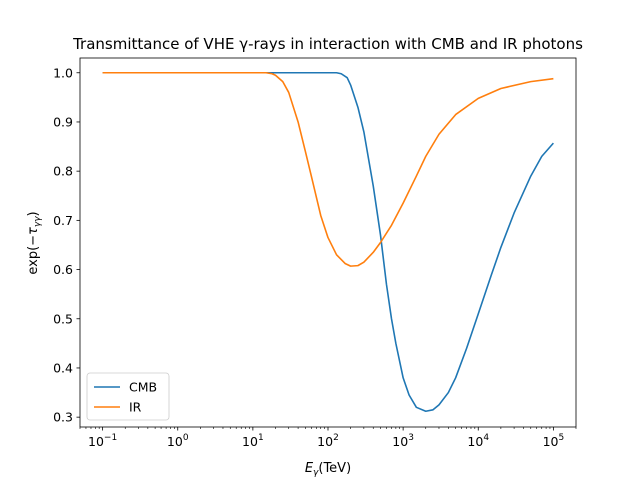 The image size is (640, 480). What do you see at coordinates (63, 220) in the screenshot?
I see `y-tick-label: 0.7` at bounding box center [63, 220].